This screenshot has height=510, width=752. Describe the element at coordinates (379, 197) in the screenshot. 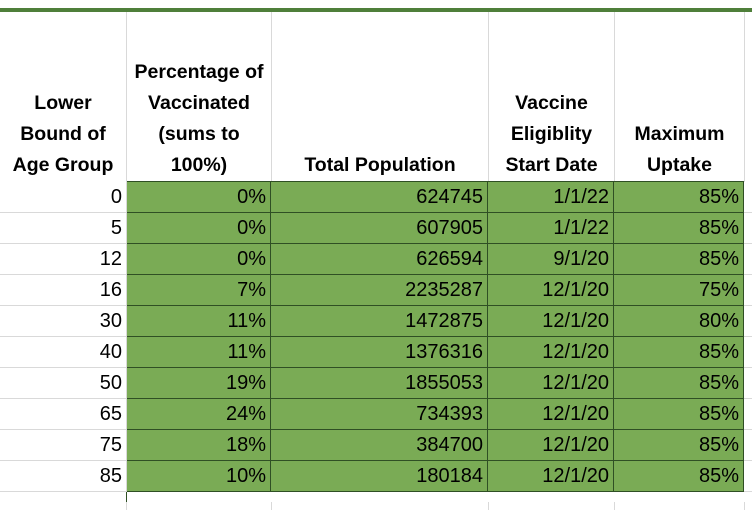

I see `cell-total-population: 624745` at that location.